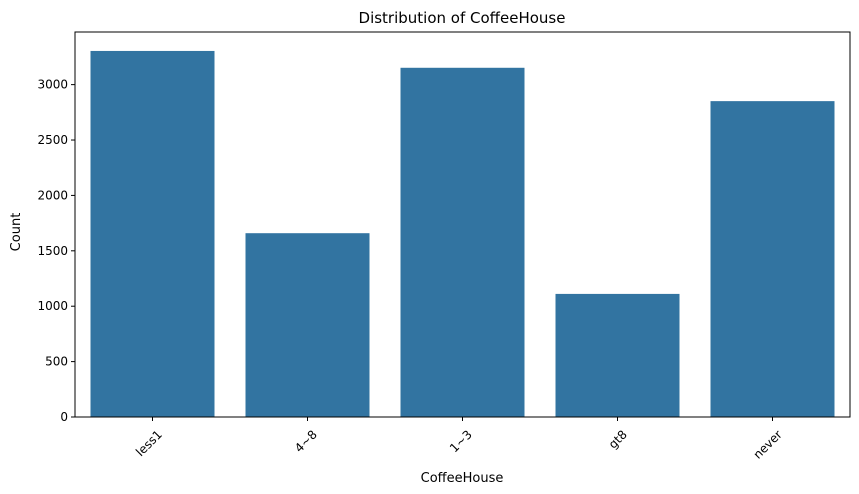 The height and width of the screenshot is (494, 859). Describe the element at coordinates (462, 18) in the screenshot. I see `chart-title: Distribution of CoffeeHouse` at that location.